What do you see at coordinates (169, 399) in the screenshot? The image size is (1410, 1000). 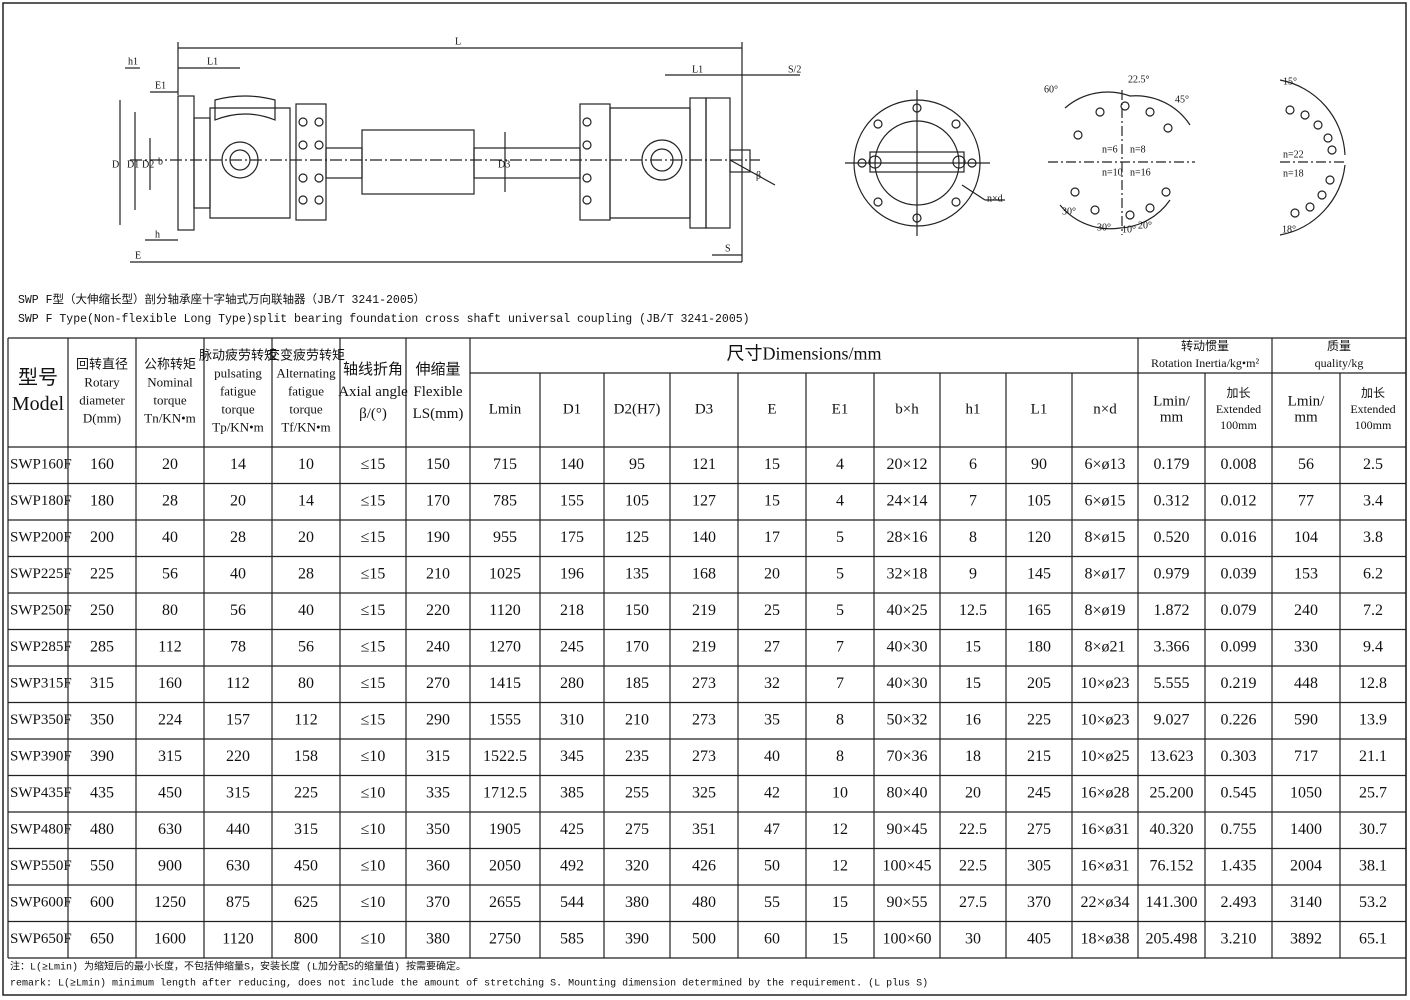 I see `column-header: torque` at bounding box center [169, 399].